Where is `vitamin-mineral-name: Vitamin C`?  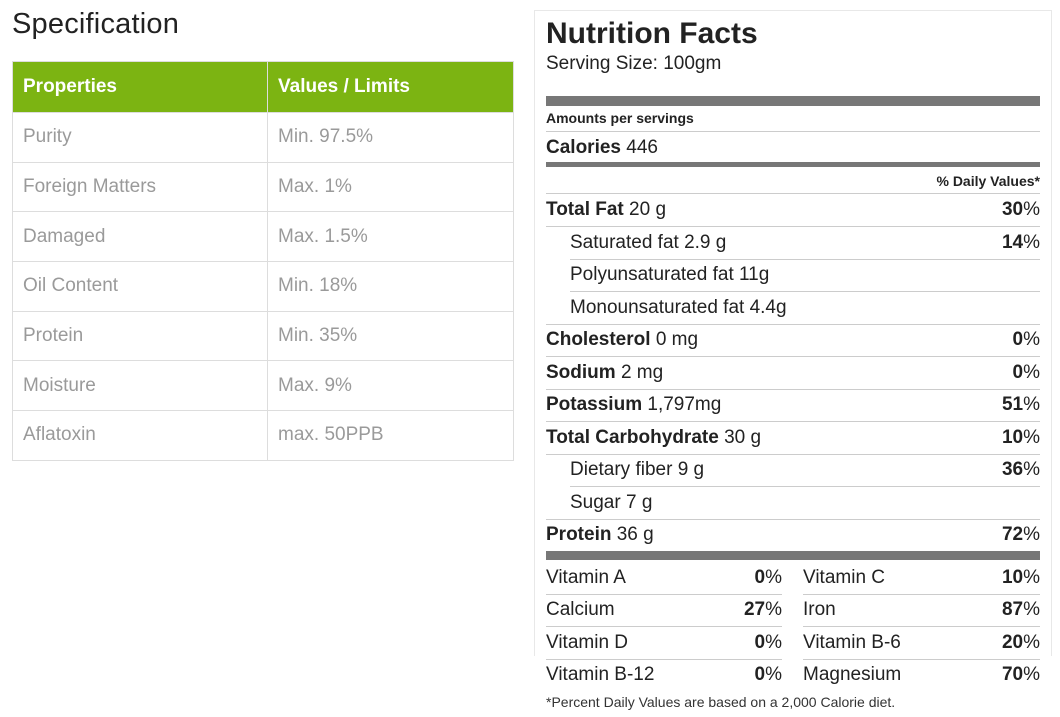 vitamin-mineral-name: Vitamin C is located at coordinates (844, 577).